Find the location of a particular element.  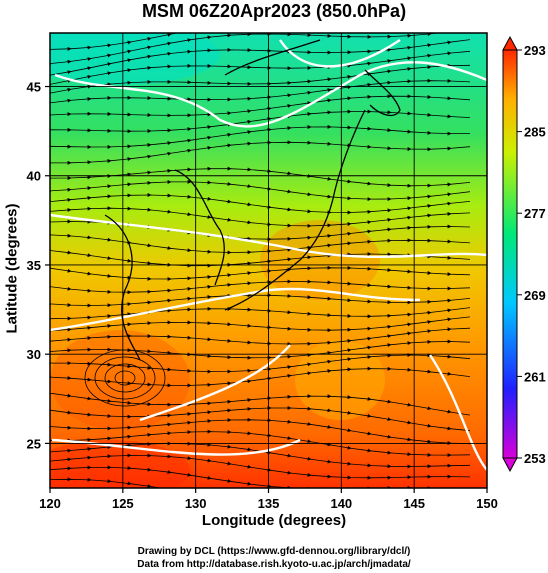

colorbar-tick-label: 277 is located at coordinates (535, 213).